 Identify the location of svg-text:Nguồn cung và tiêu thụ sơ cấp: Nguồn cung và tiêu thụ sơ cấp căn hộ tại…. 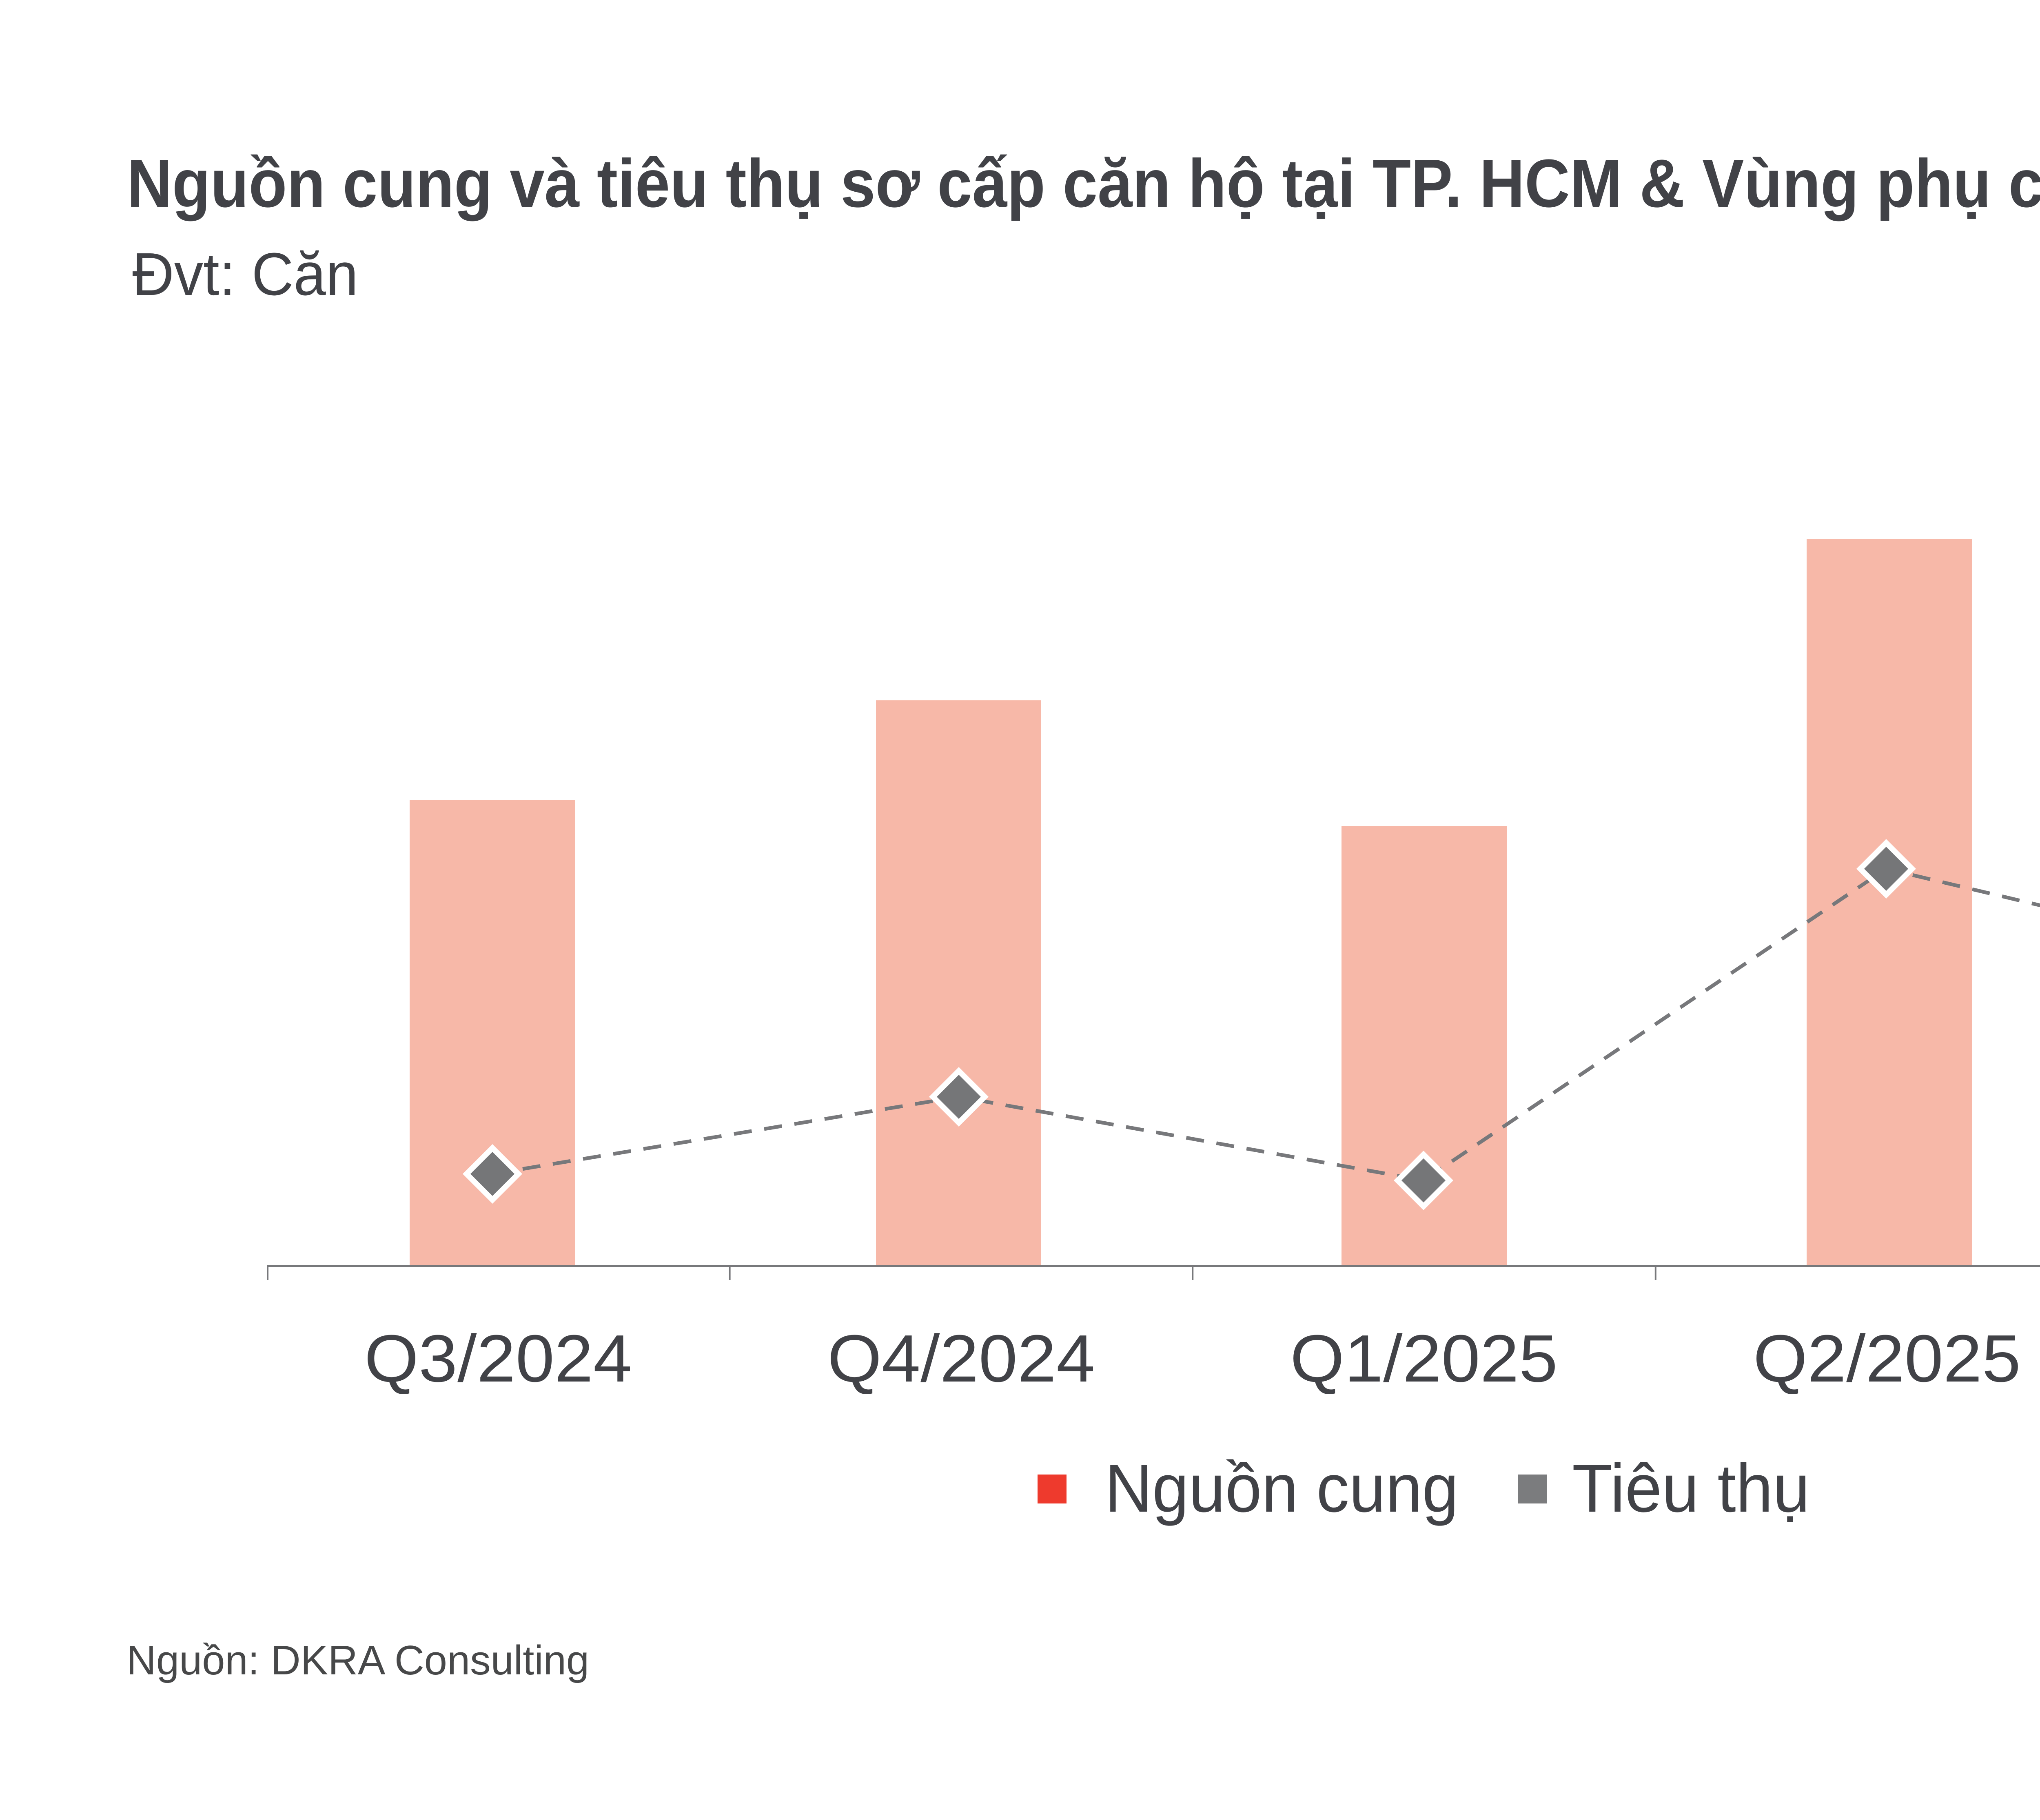
(1083, 184).